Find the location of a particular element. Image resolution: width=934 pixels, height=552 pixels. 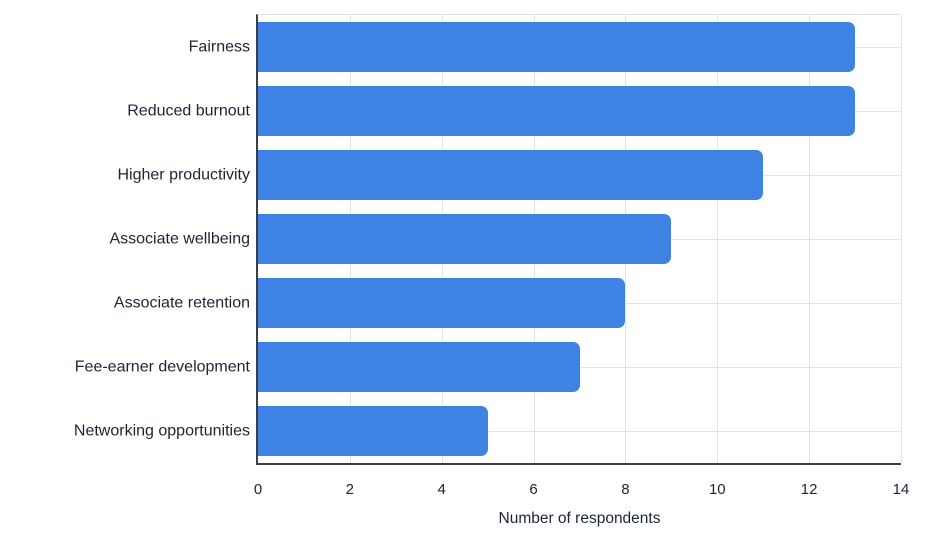

x-tick-label: 4 is located at coordinates (441, 489).